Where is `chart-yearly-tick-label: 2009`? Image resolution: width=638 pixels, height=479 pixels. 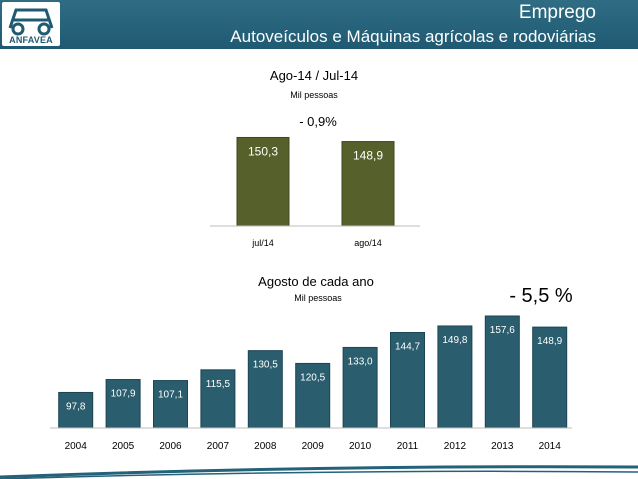 chart-yearly-tick-label: 2009 is located at coordinates (313, 446).